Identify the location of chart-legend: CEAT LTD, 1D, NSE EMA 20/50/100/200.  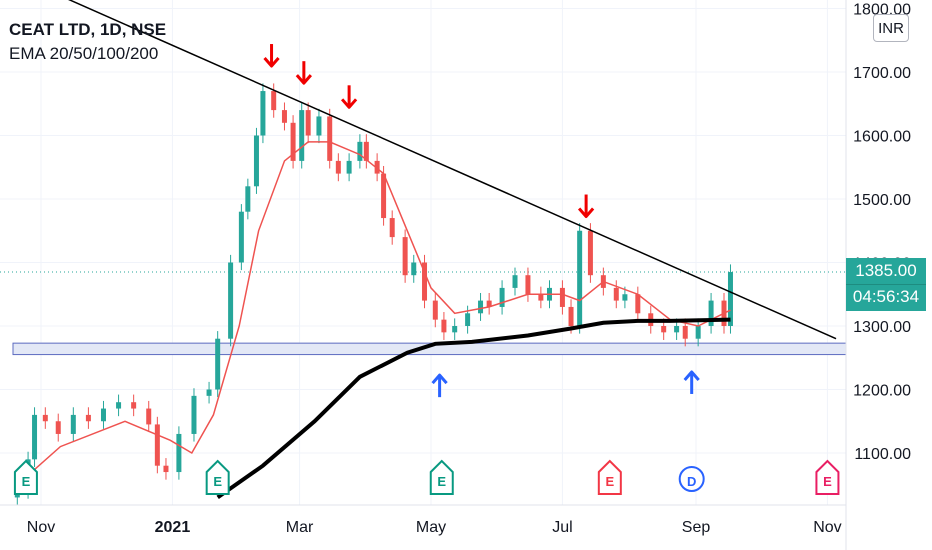
(87, 42).